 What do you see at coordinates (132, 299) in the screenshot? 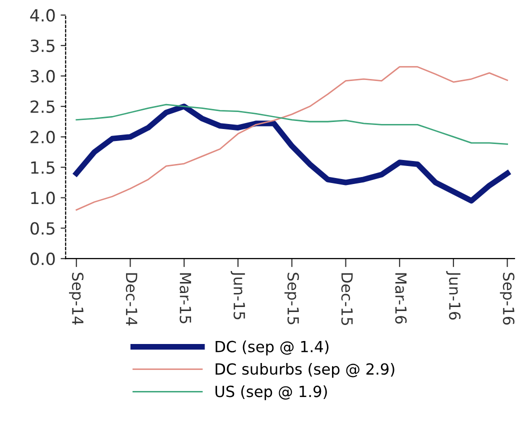
I see `x-tick-label: Dec-14` at bounding box center [132, 299].